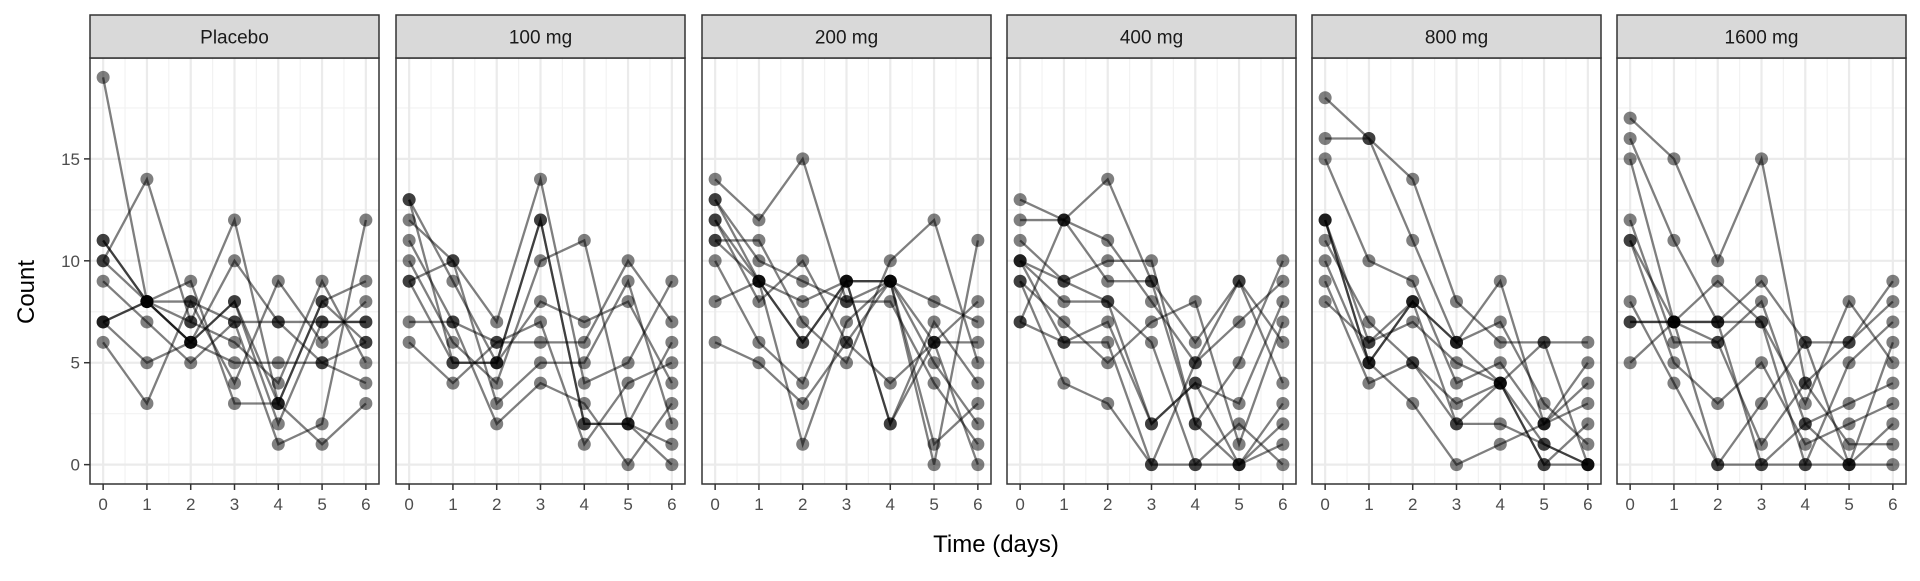 The image size is (1920, 581). Describe the element at coordinates (996, 544) in the screenshot. I see `x-axis-title: Time (days)` at that location.